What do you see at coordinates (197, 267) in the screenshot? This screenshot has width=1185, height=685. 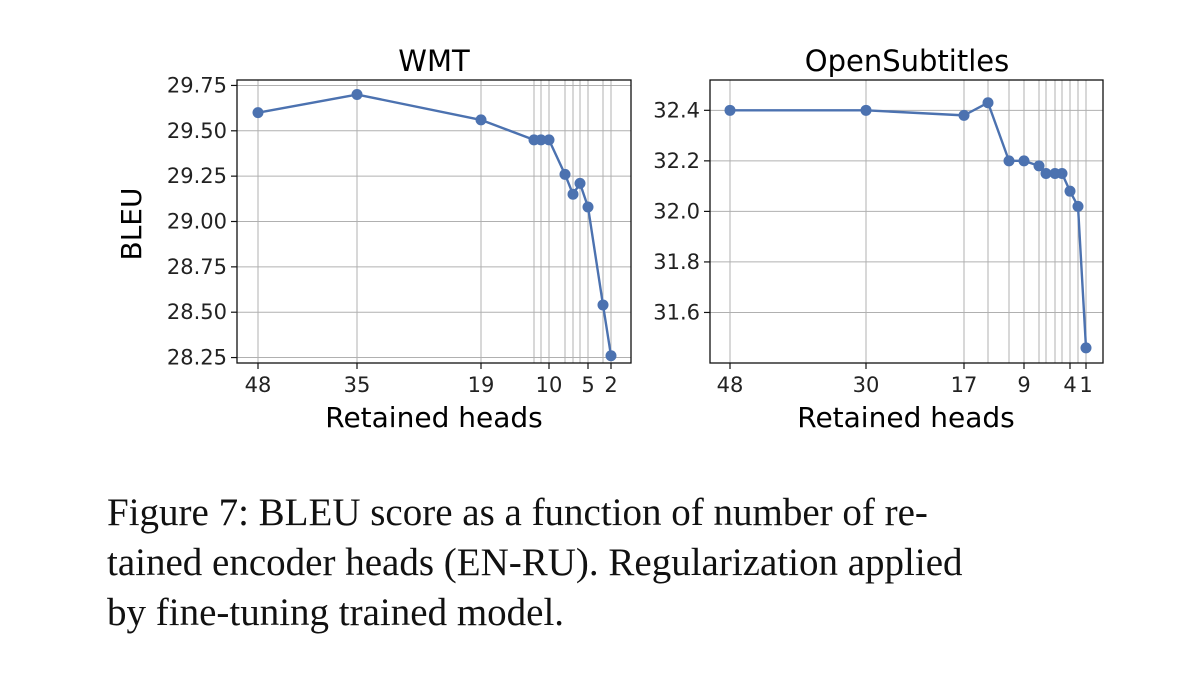 I see `y-tick-label: 28.75` at bounding box center [197, 267].